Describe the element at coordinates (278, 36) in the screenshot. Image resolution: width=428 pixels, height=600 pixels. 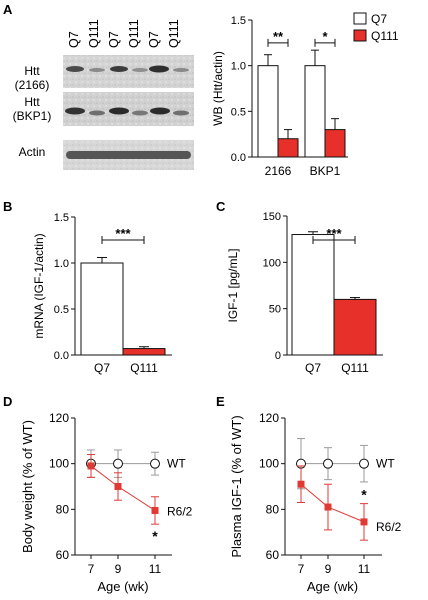
I see `significance-marker: **` at that location.